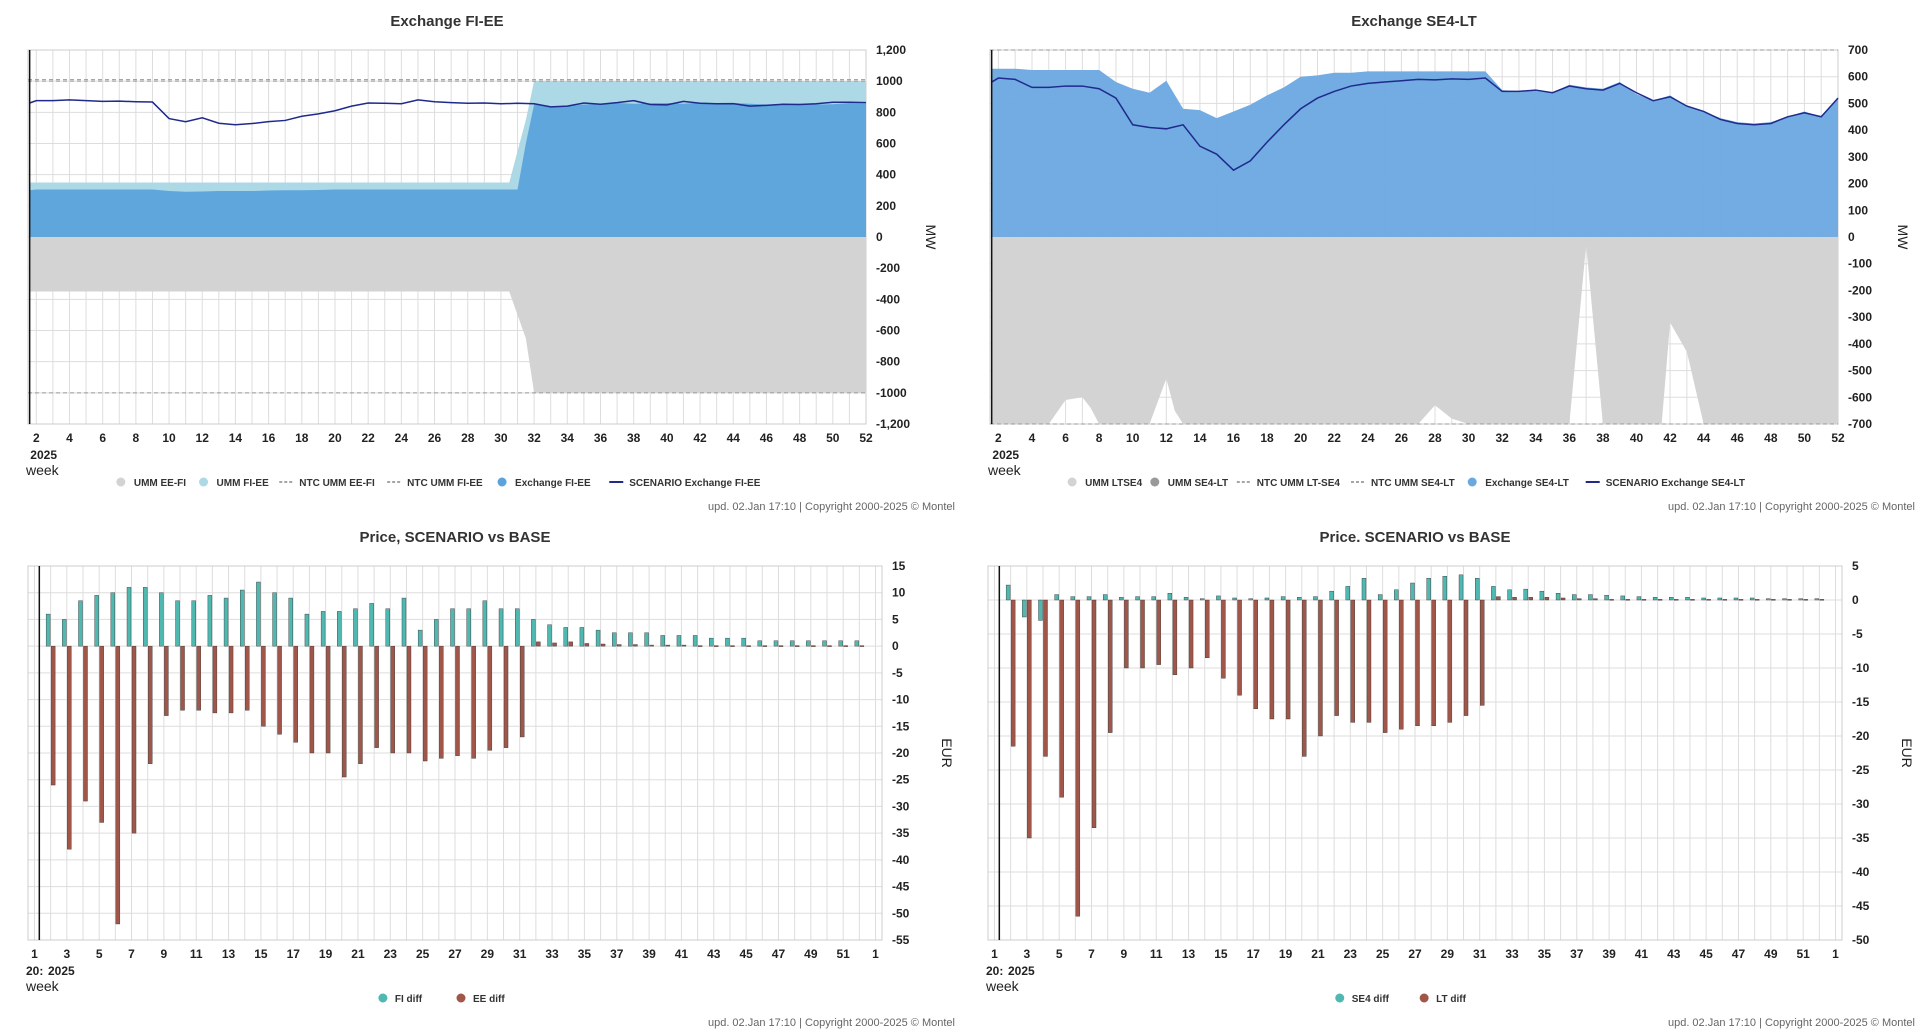  What do you see at coordinates (1675, 483) in the screenshot?
I see `legend-label: SCENARIO Exchange SE4-LT` at bounding box center [1675, 483].